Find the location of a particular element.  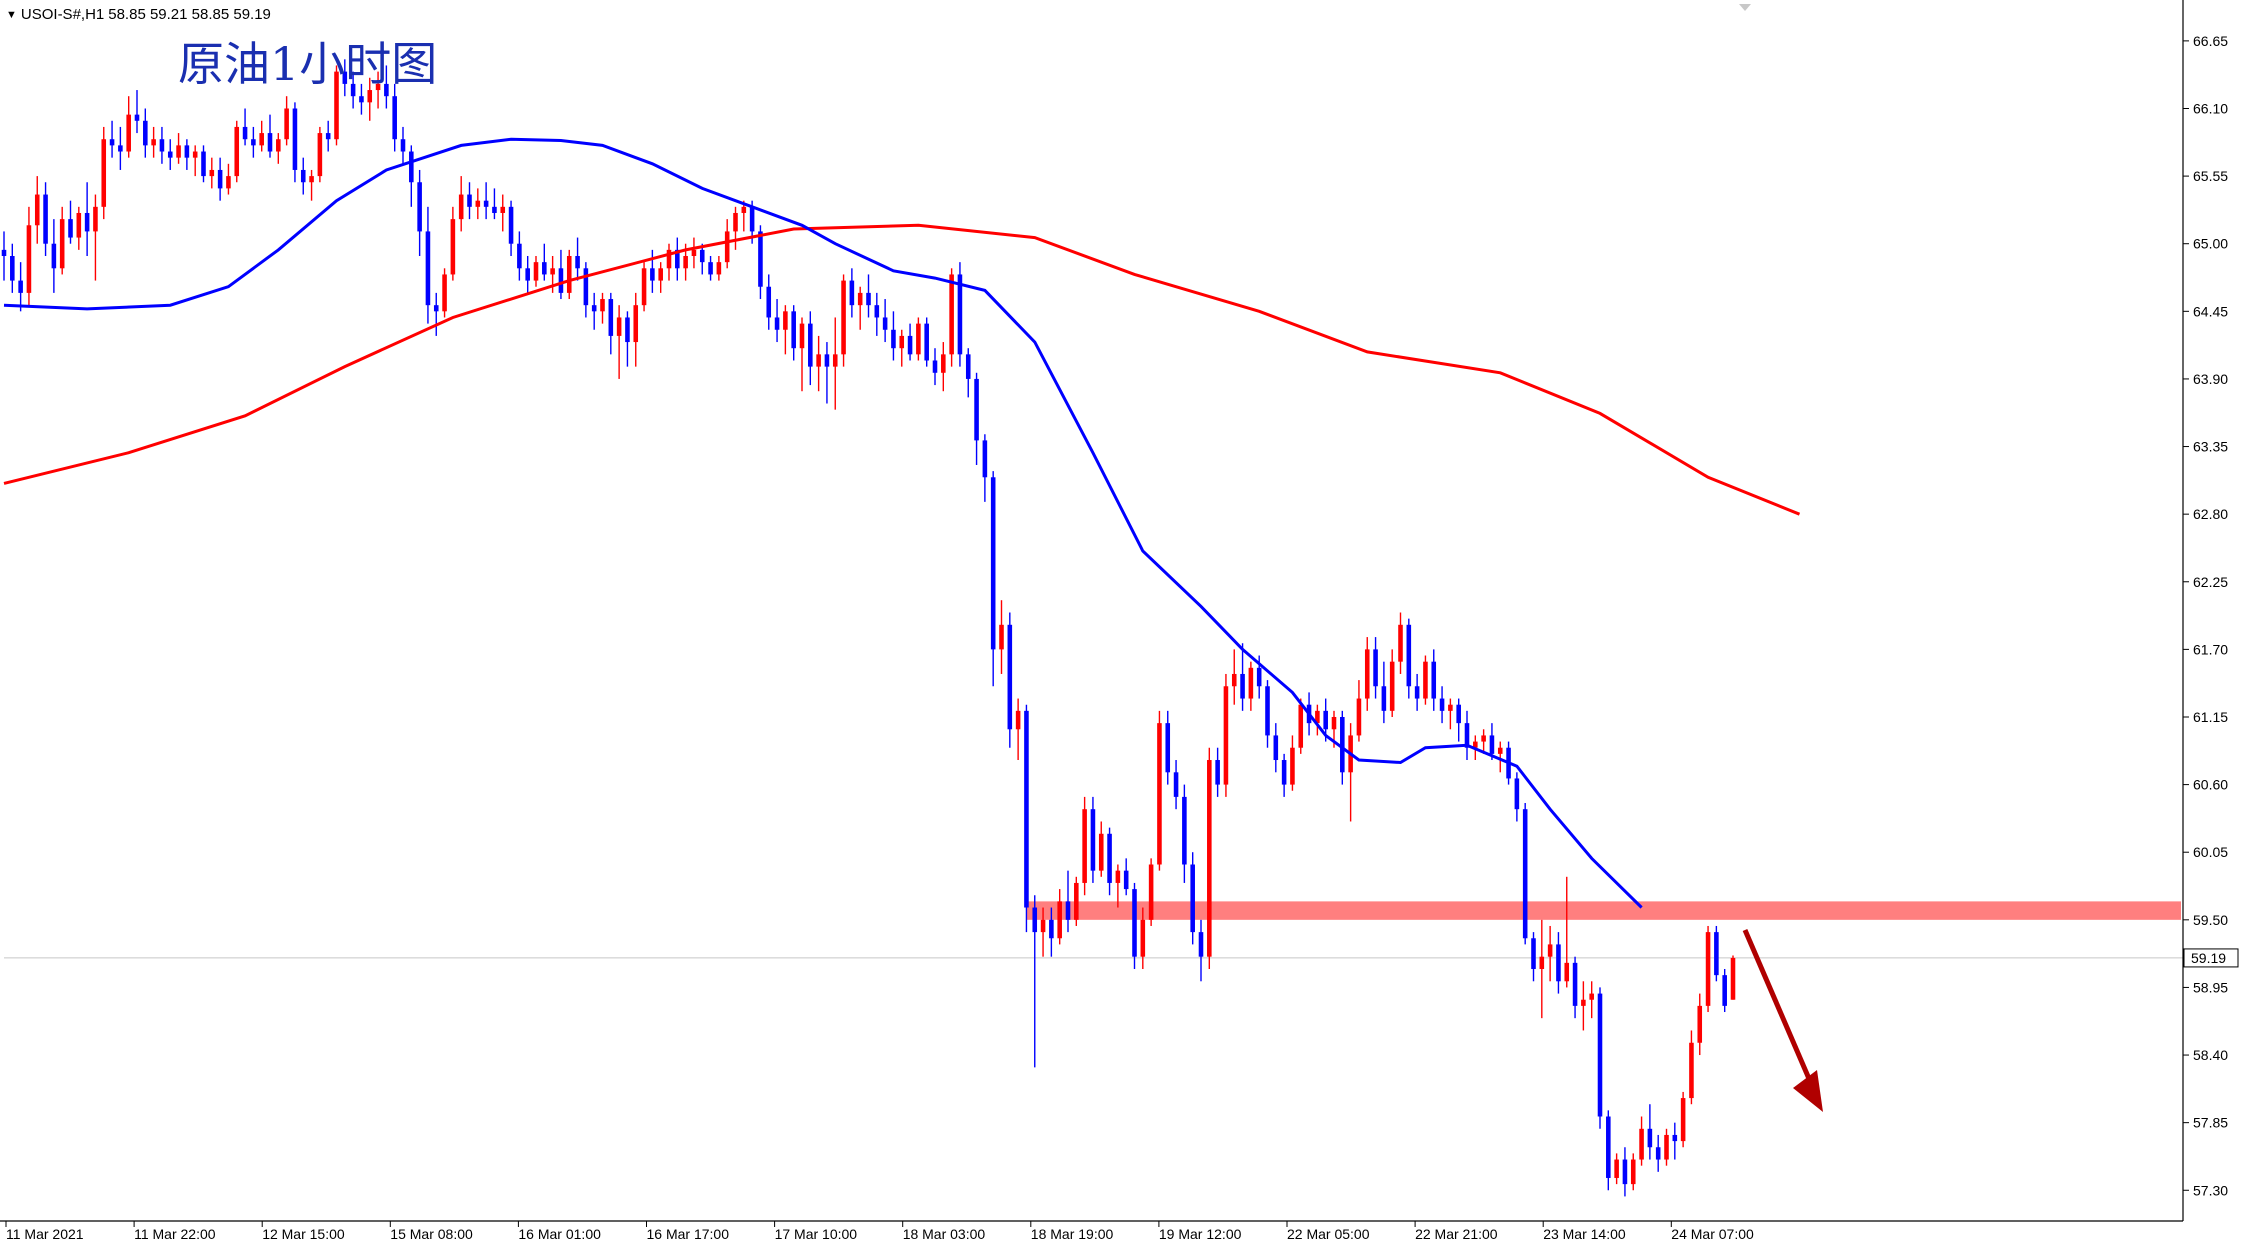

y-tick-label: 62.25 is located at coordinates (2210, 582).